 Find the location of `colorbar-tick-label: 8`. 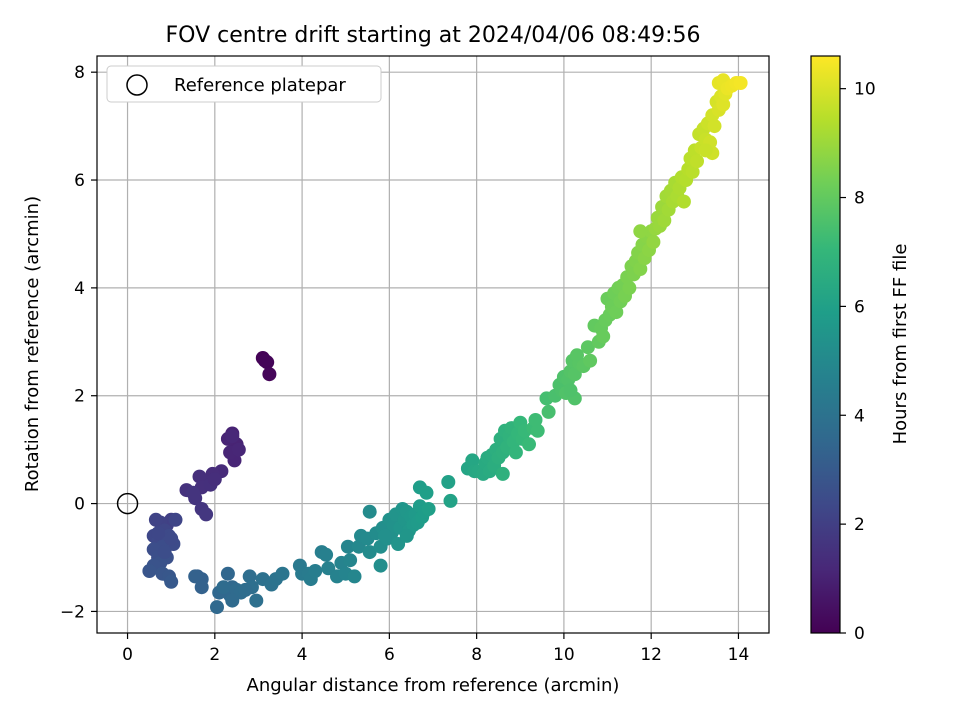

colorbar-tick-label: 8 is located at coordinates (859, 199).